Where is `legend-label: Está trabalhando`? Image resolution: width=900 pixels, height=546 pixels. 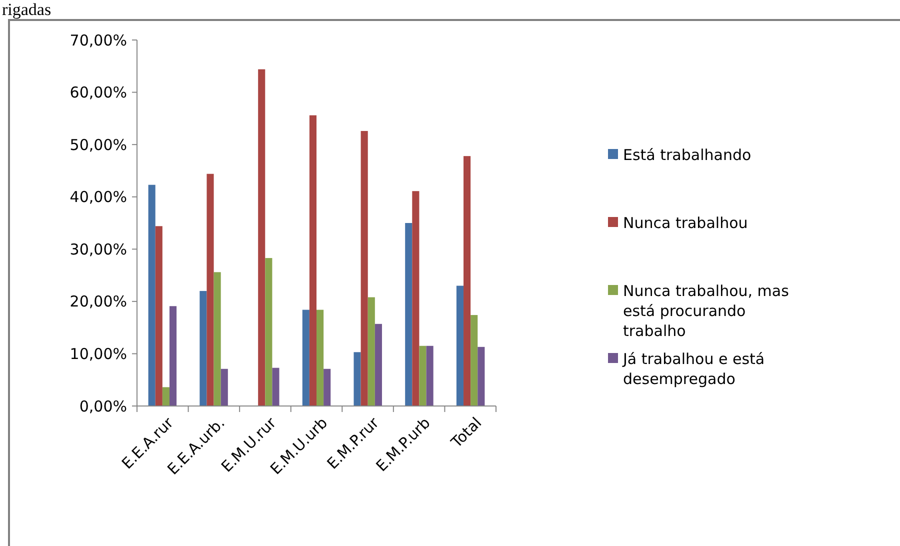 legend-label: Está trabalhando is located at coordinates (687, 155).